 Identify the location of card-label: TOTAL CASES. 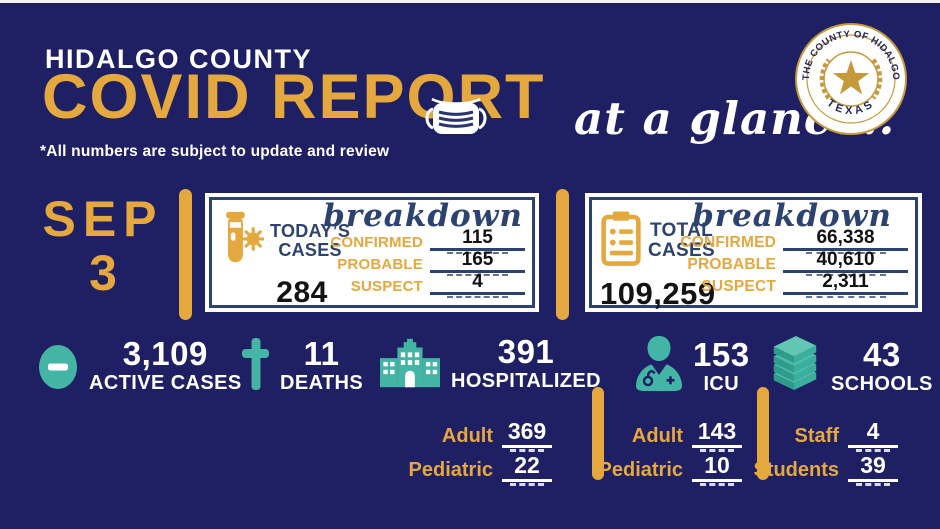
(681, 240).